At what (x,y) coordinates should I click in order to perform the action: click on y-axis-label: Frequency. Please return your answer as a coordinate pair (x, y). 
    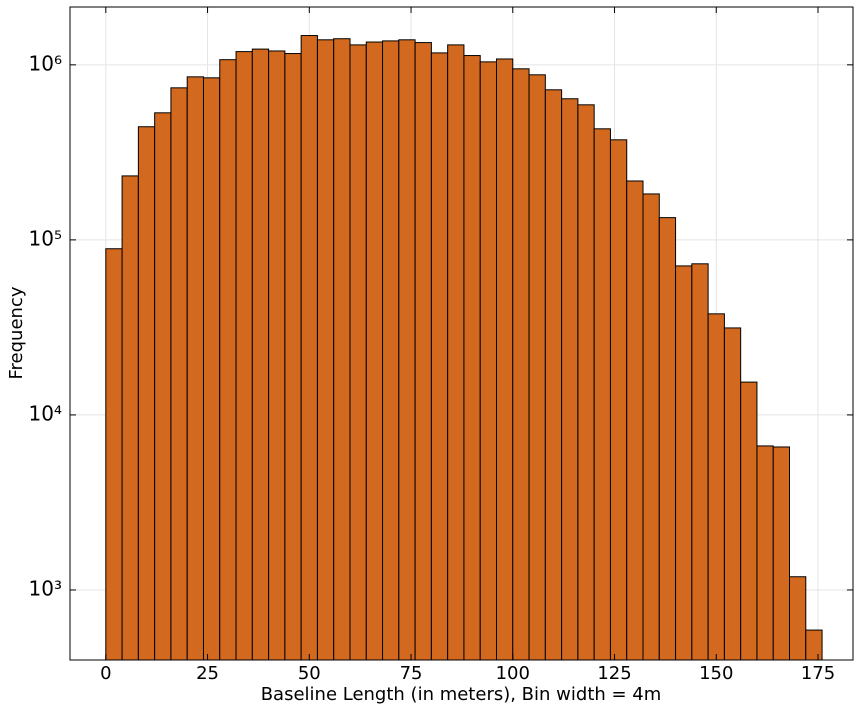
    Looking at the image, I should click on (16, 332).